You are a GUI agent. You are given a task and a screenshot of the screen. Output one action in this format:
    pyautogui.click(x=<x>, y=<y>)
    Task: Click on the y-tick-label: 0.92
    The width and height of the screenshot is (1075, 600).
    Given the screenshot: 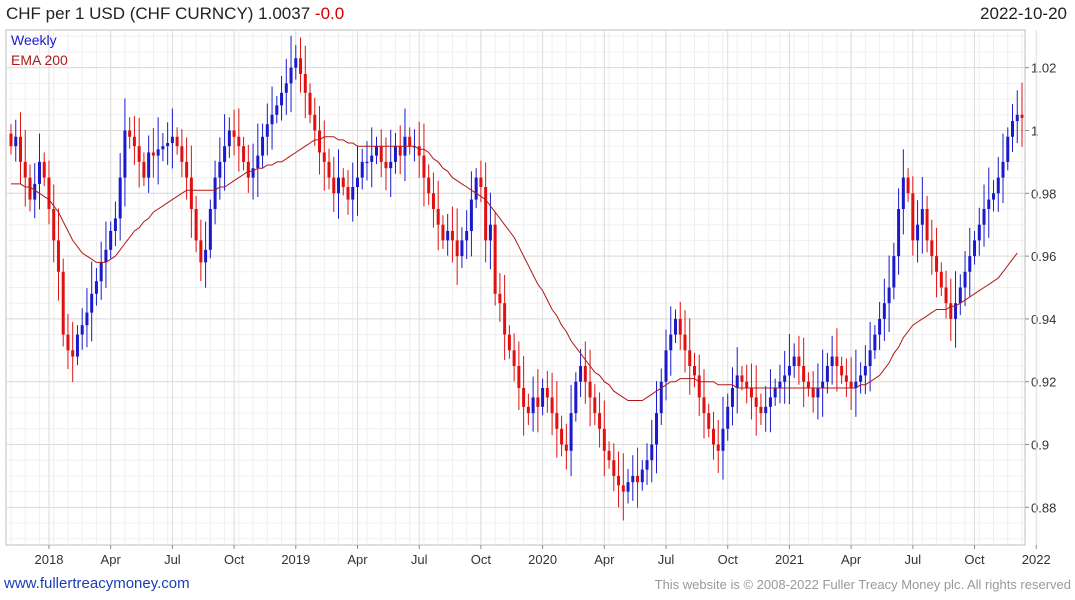 What is the action you would take?
    pyautogui.click(x=1043, y=382)
    